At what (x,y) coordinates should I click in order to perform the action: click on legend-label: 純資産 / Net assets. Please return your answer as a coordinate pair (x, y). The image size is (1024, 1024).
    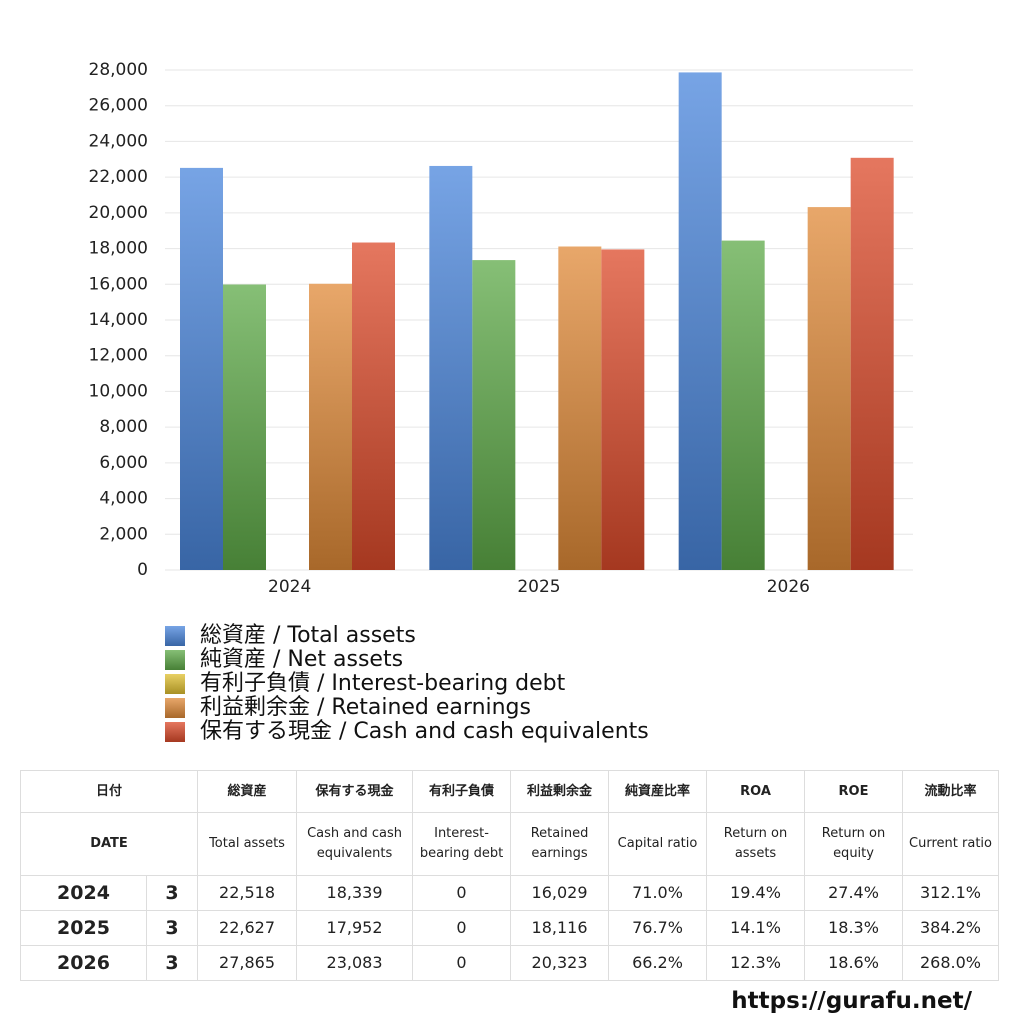
    Looking at the image, I should click on (301, 659).